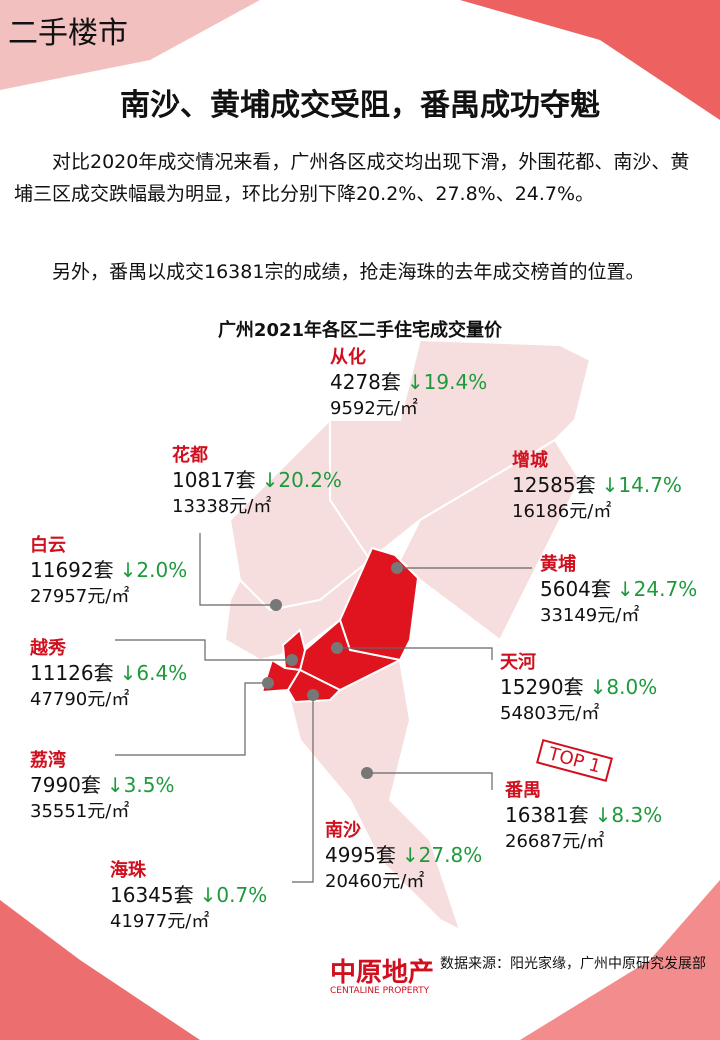  I want to click on name-row: 番禺, so click(583, 790).